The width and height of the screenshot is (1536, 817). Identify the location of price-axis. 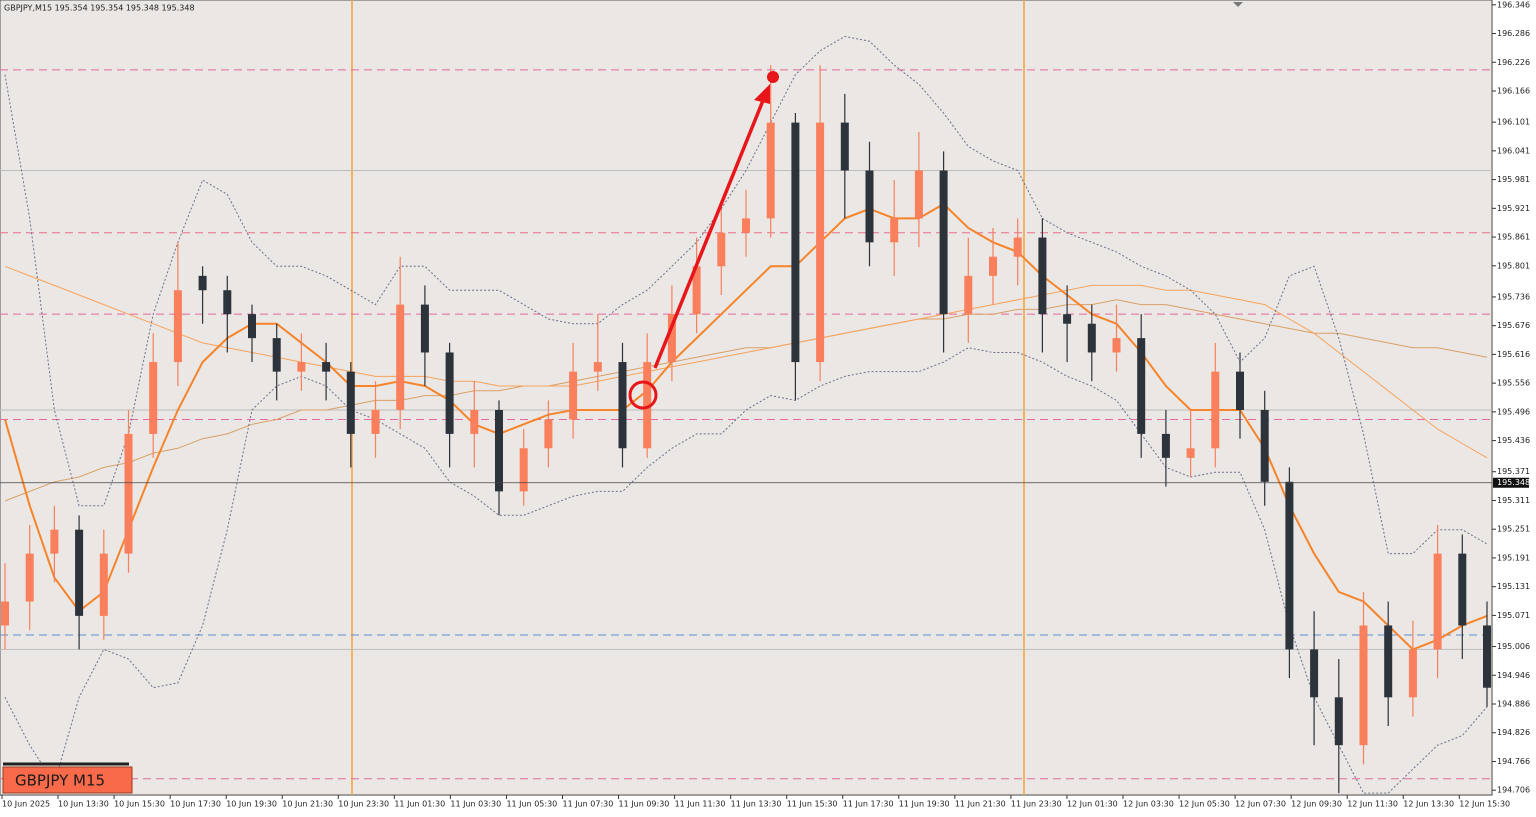
(1514, 408).